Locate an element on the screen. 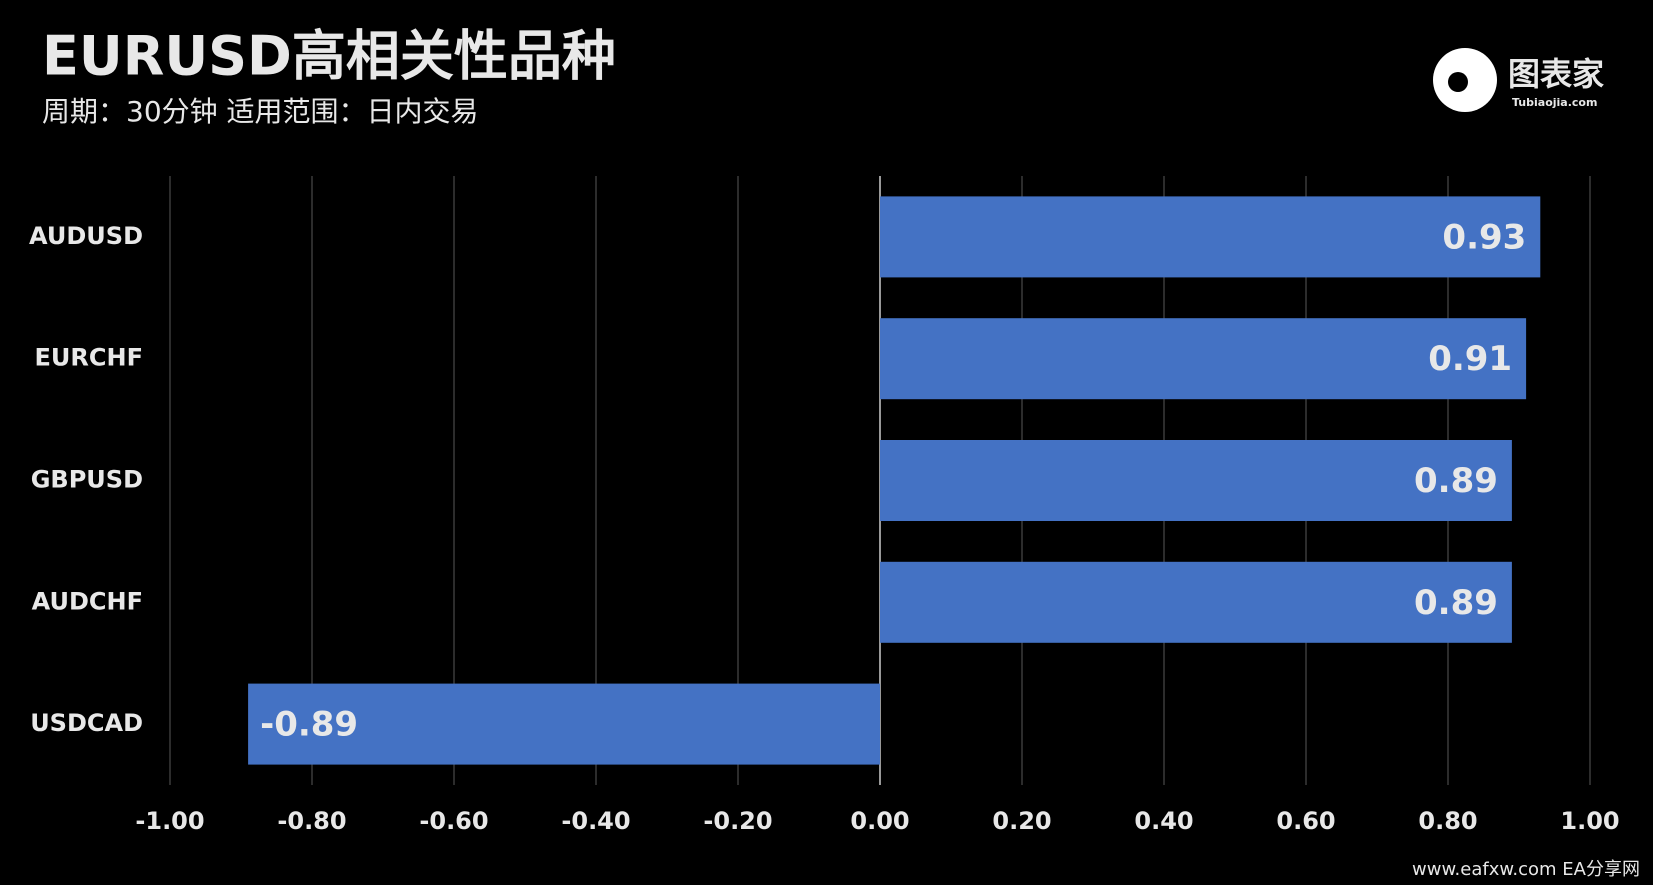 The height and width of the screenshot is (885, 1653). x-tick-label: 0.80 is located at coordinates (1447, 821).